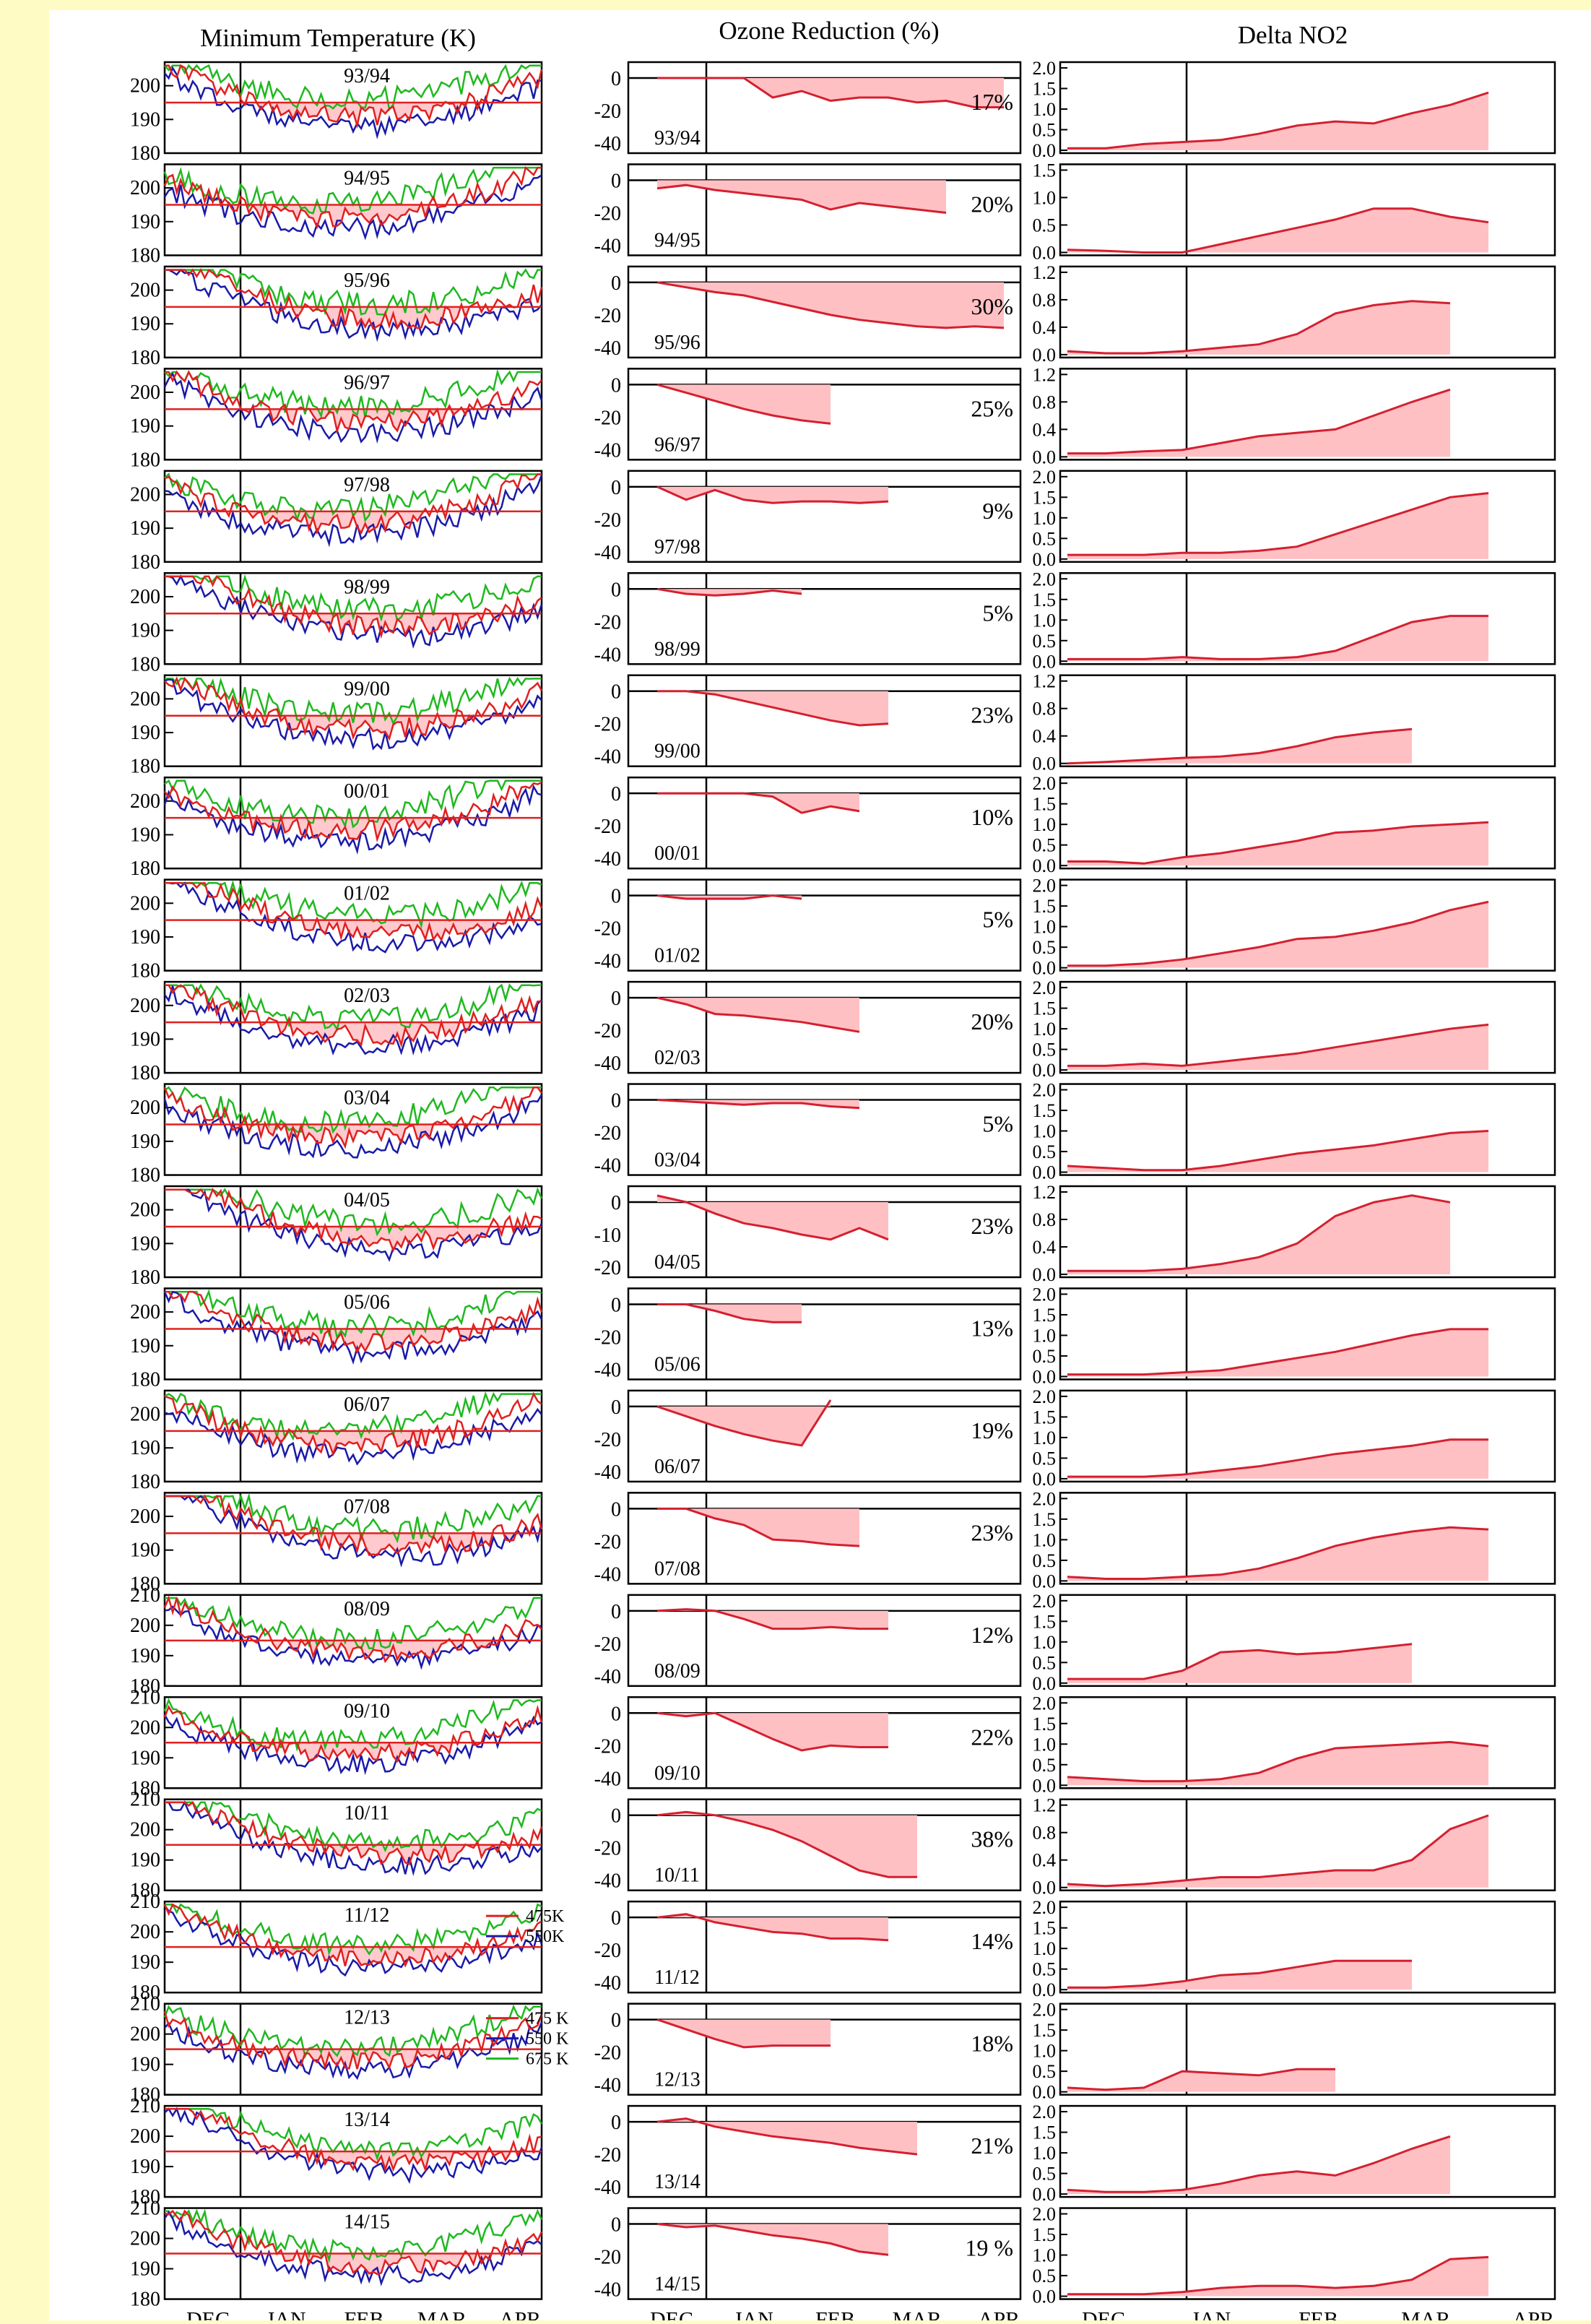  I want to click on season-label: 00/01, so click(677, 853).